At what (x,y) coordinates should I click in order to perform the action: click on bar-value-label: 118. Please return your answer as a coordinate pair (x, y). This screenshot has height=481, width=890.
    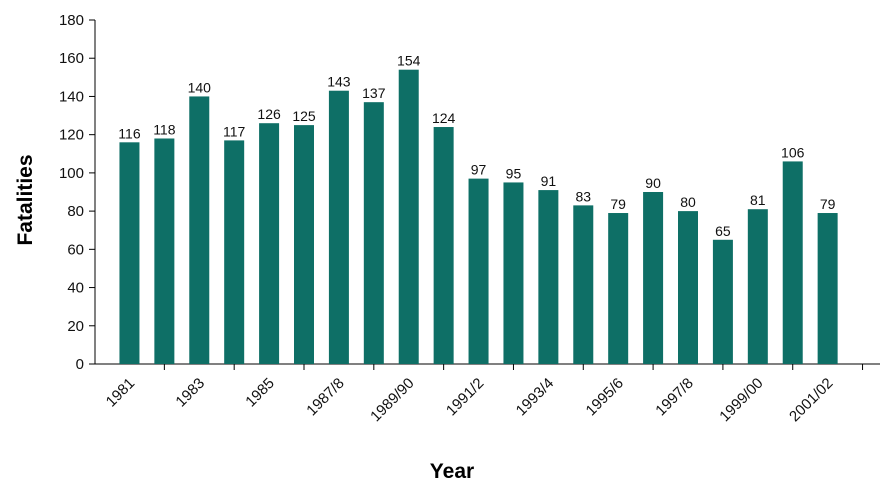
    Looking at the image, I should click on (164, 129).